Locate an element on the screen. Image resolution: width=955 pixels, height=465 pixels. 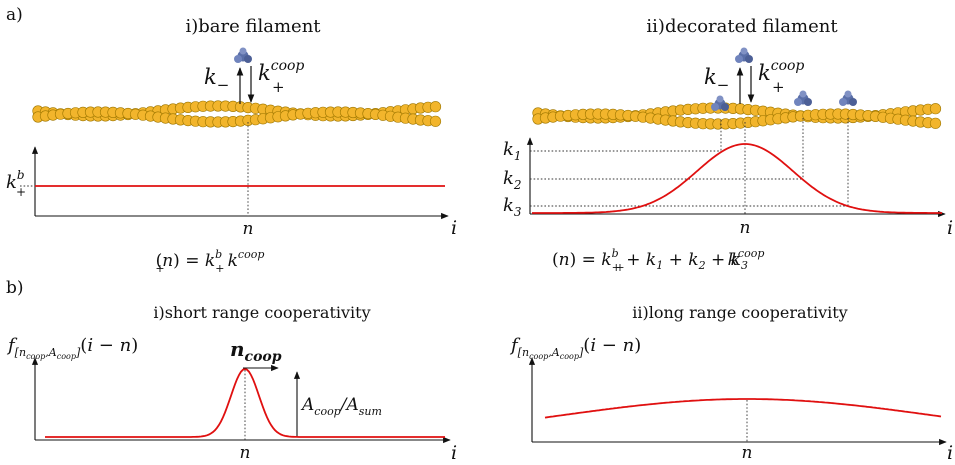
k-minus-label-decorated: k− is located at coordinates (716, 79).